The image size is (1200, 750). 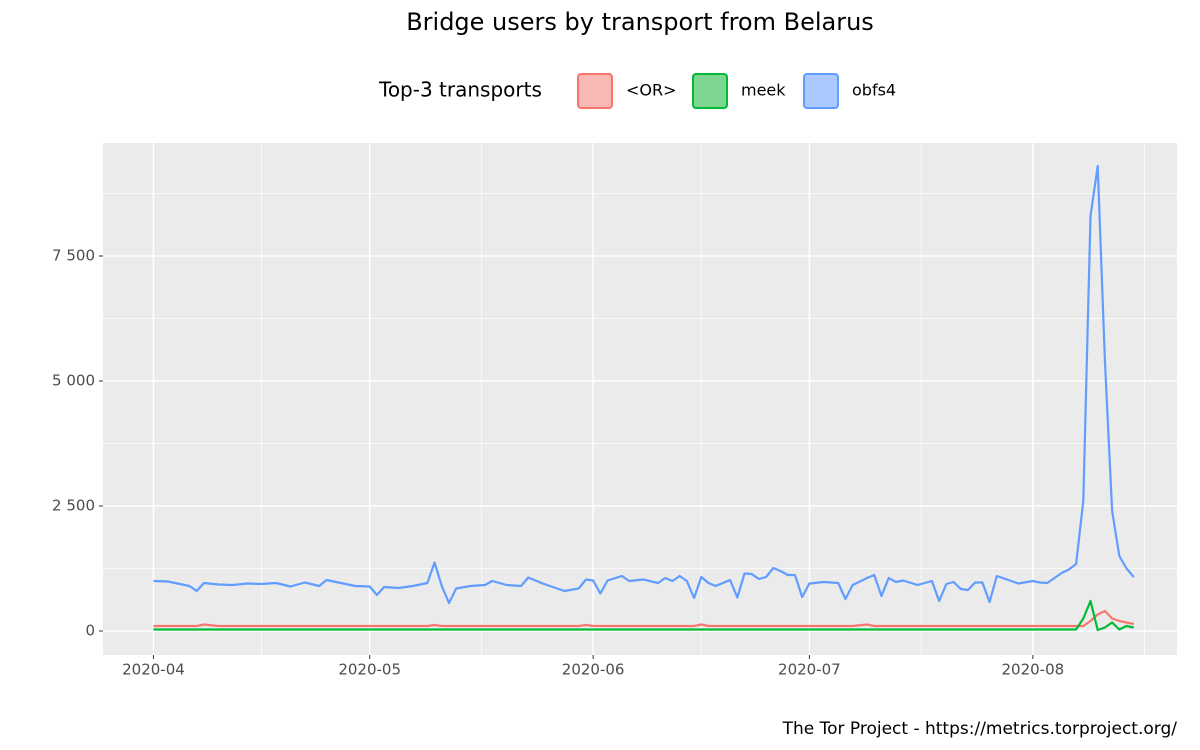 What do you see at coordinates (153, 670) in the screenshot?
I see `x-tick-label: 2020-04` at bounding box center [153, 670].